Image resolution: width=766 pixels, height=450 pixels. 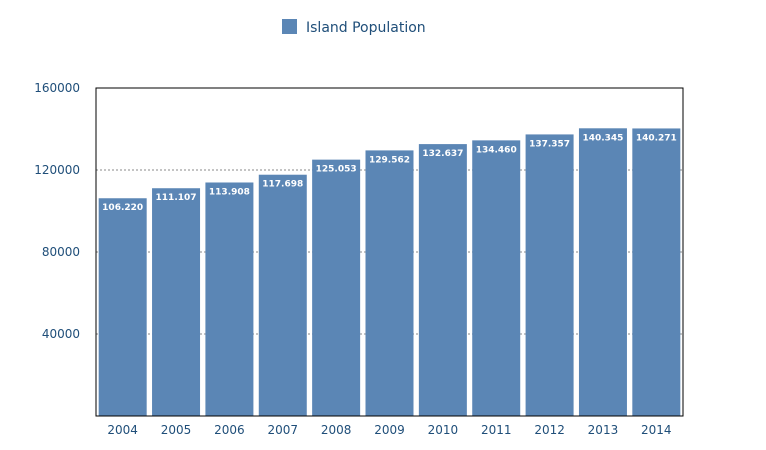 I want to click on x-tick-label: 2010, so click(x=443, y=430).